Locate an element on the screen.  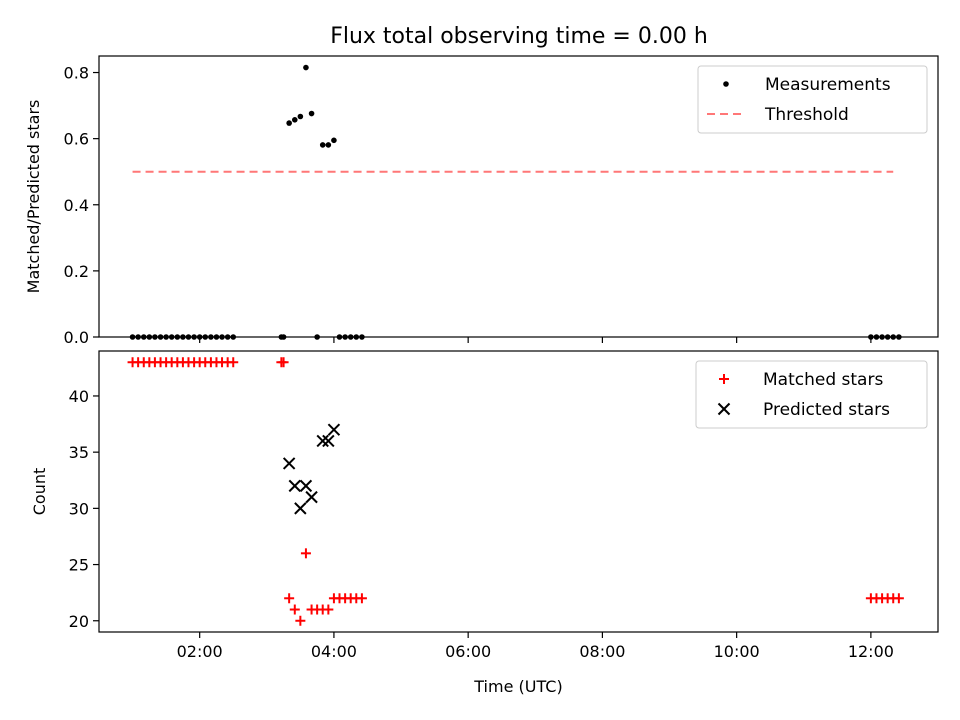
x-tick-label: 12:00 is located at coordinates (871, 651).